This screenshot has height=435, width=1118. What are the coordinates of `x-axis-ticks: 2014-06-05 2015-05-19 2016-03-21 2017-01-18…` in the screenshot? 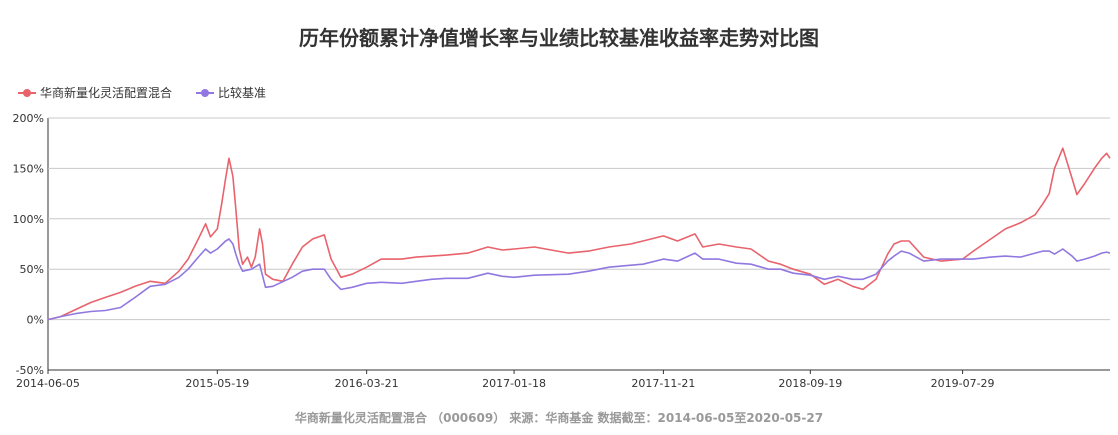 It's located at (505, 380).